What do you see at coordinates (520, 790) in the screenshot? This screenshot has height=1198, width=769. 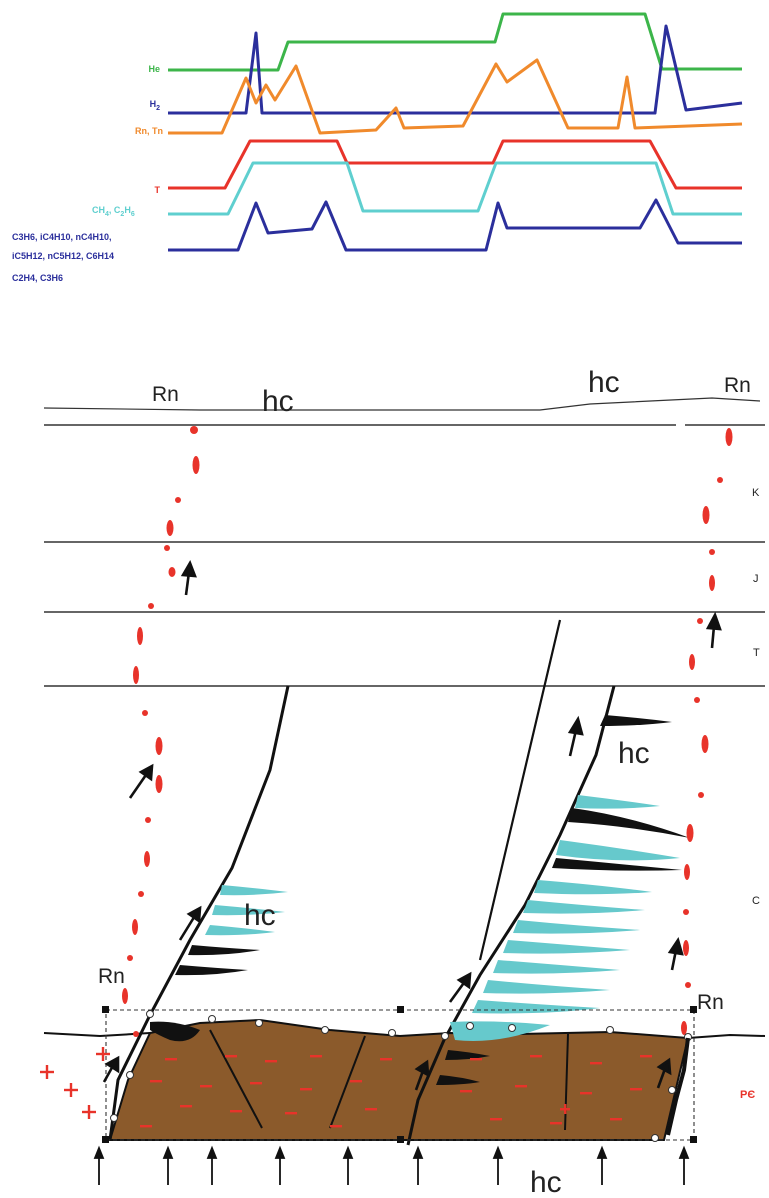 I see `fault-secondary` at bounding box center [520, 790].